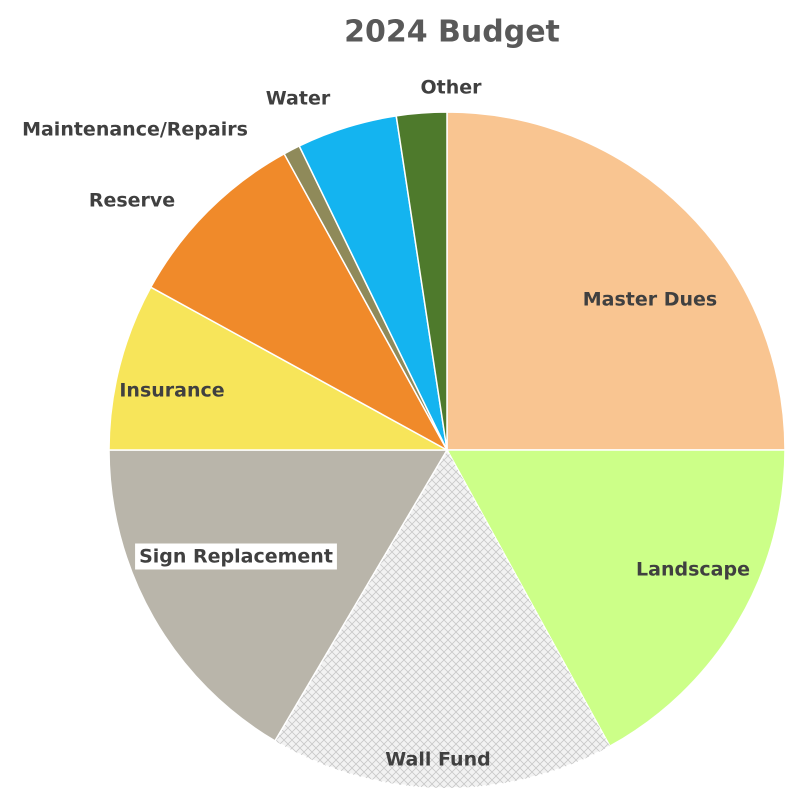 The height and width of the screenshot is (793, 785). I want to click on slice-label: Wall Fund, so click(437, 760).